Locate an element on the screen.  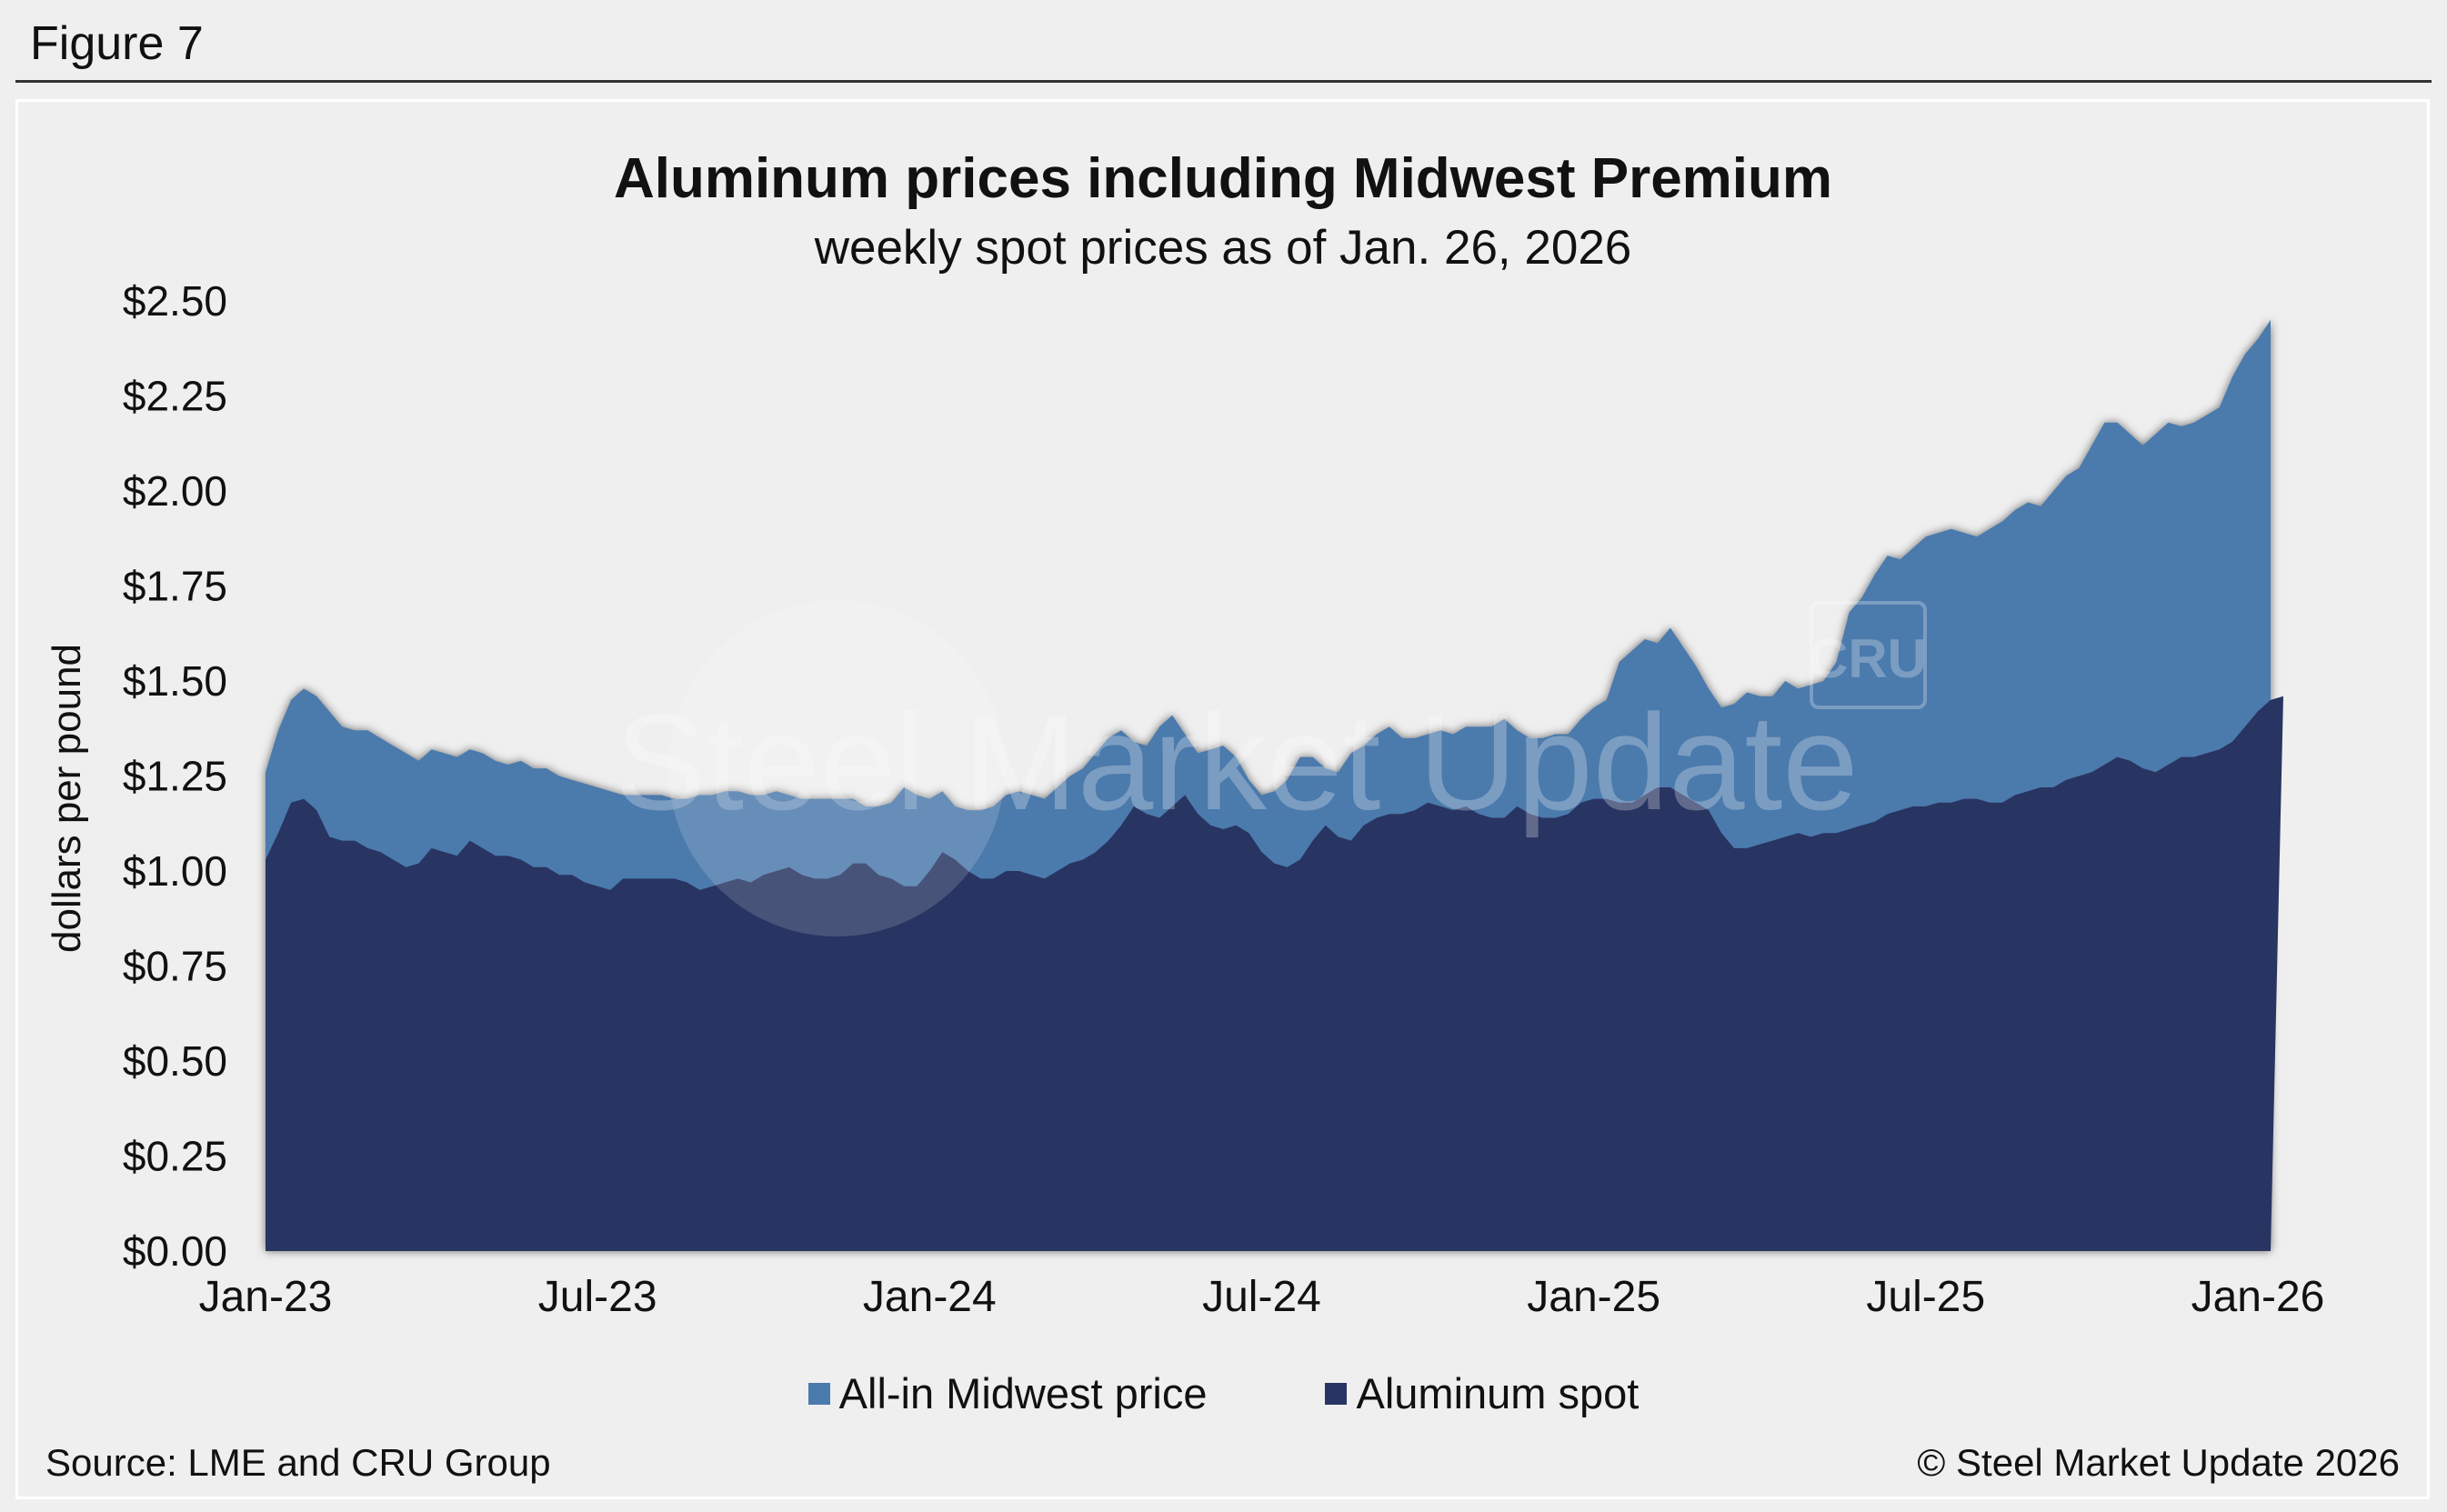
cru-badge-text: CRU is located at coordinates (1868, 658).